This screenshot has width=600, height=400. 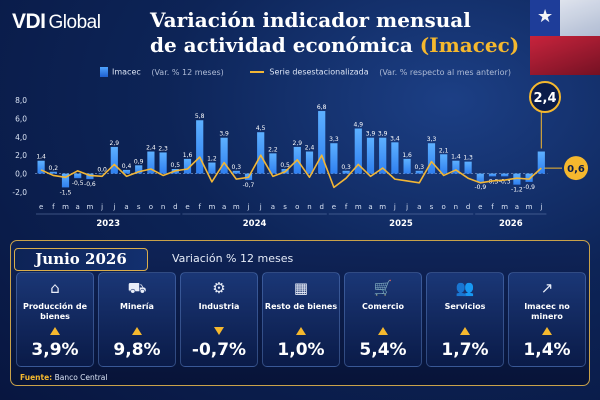 I want to click on legend-line-note: (Var. % respecto al mes anterior), so click(x=445, y=72).